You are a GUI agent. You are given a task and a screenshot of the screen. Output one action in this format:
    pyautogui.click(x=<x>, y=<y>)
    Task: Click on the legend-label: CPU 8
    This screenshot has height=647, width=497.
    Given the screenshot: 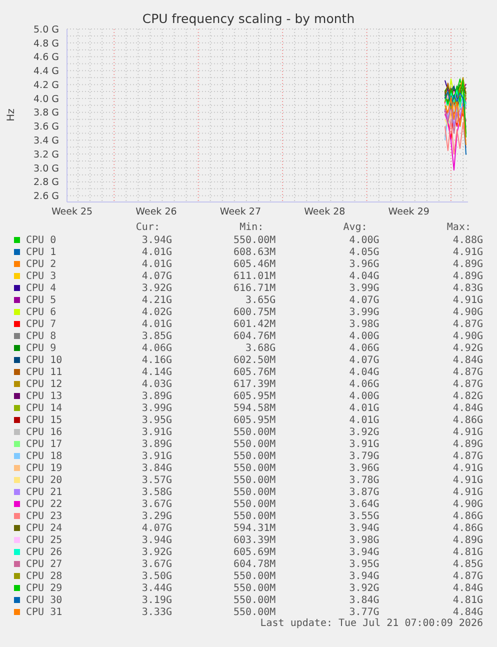 What is the action you would take?
    pyautogui.click(x=41, y=336)
    